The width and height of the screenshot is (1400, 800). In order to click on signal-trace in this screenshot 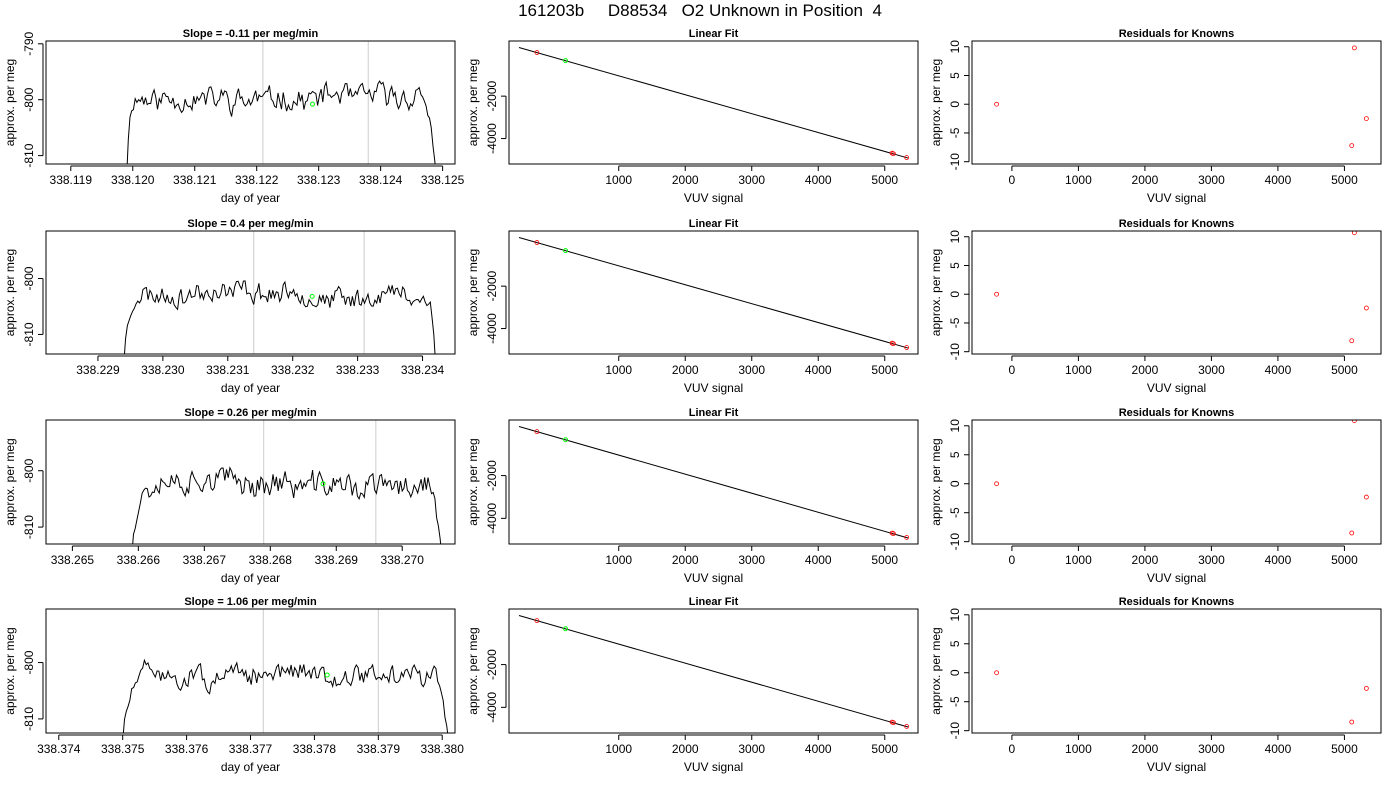, I will do `click(285, 695)`.